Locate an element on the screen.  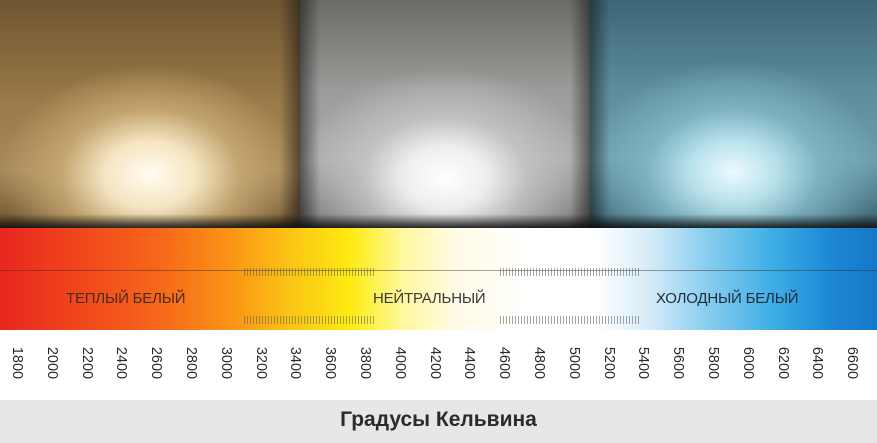
kelvin-tick-value: 5600 is located at coordinates (678, 363).